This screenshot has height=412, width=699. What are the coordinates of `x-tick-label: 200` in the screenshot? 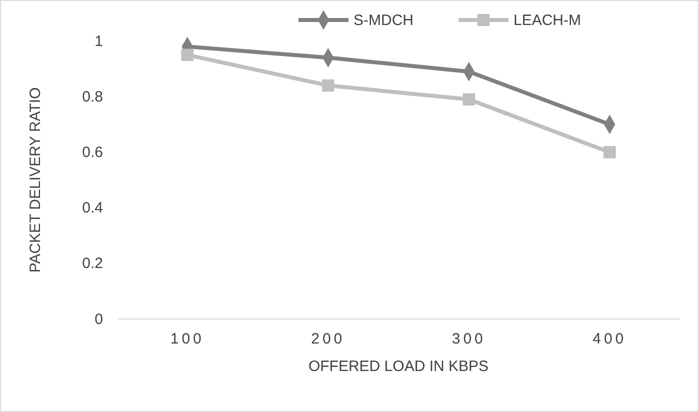 It's located at (328, 339).